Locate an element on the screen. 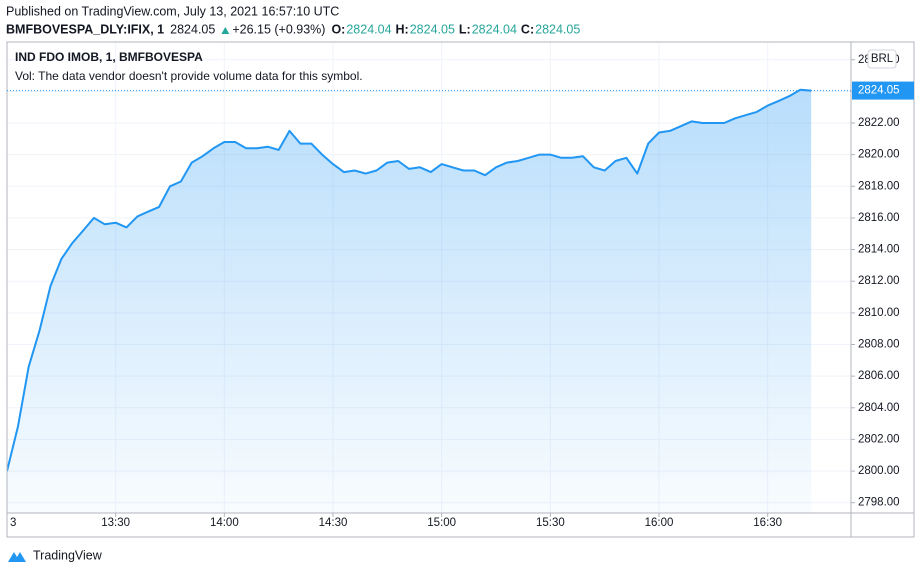 Image resolution: width=920 pixels, height=575 pixels. last-price-tag is located at coordinates (883, 90).